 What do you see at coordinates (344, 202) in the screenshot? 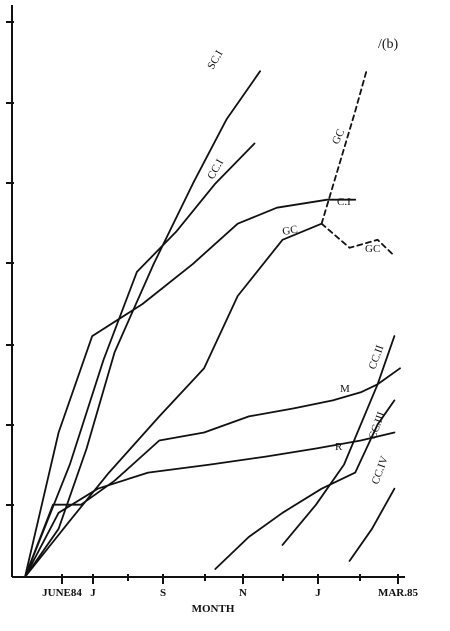
I see `series-label: C.I` at bounding box center [344, 202].